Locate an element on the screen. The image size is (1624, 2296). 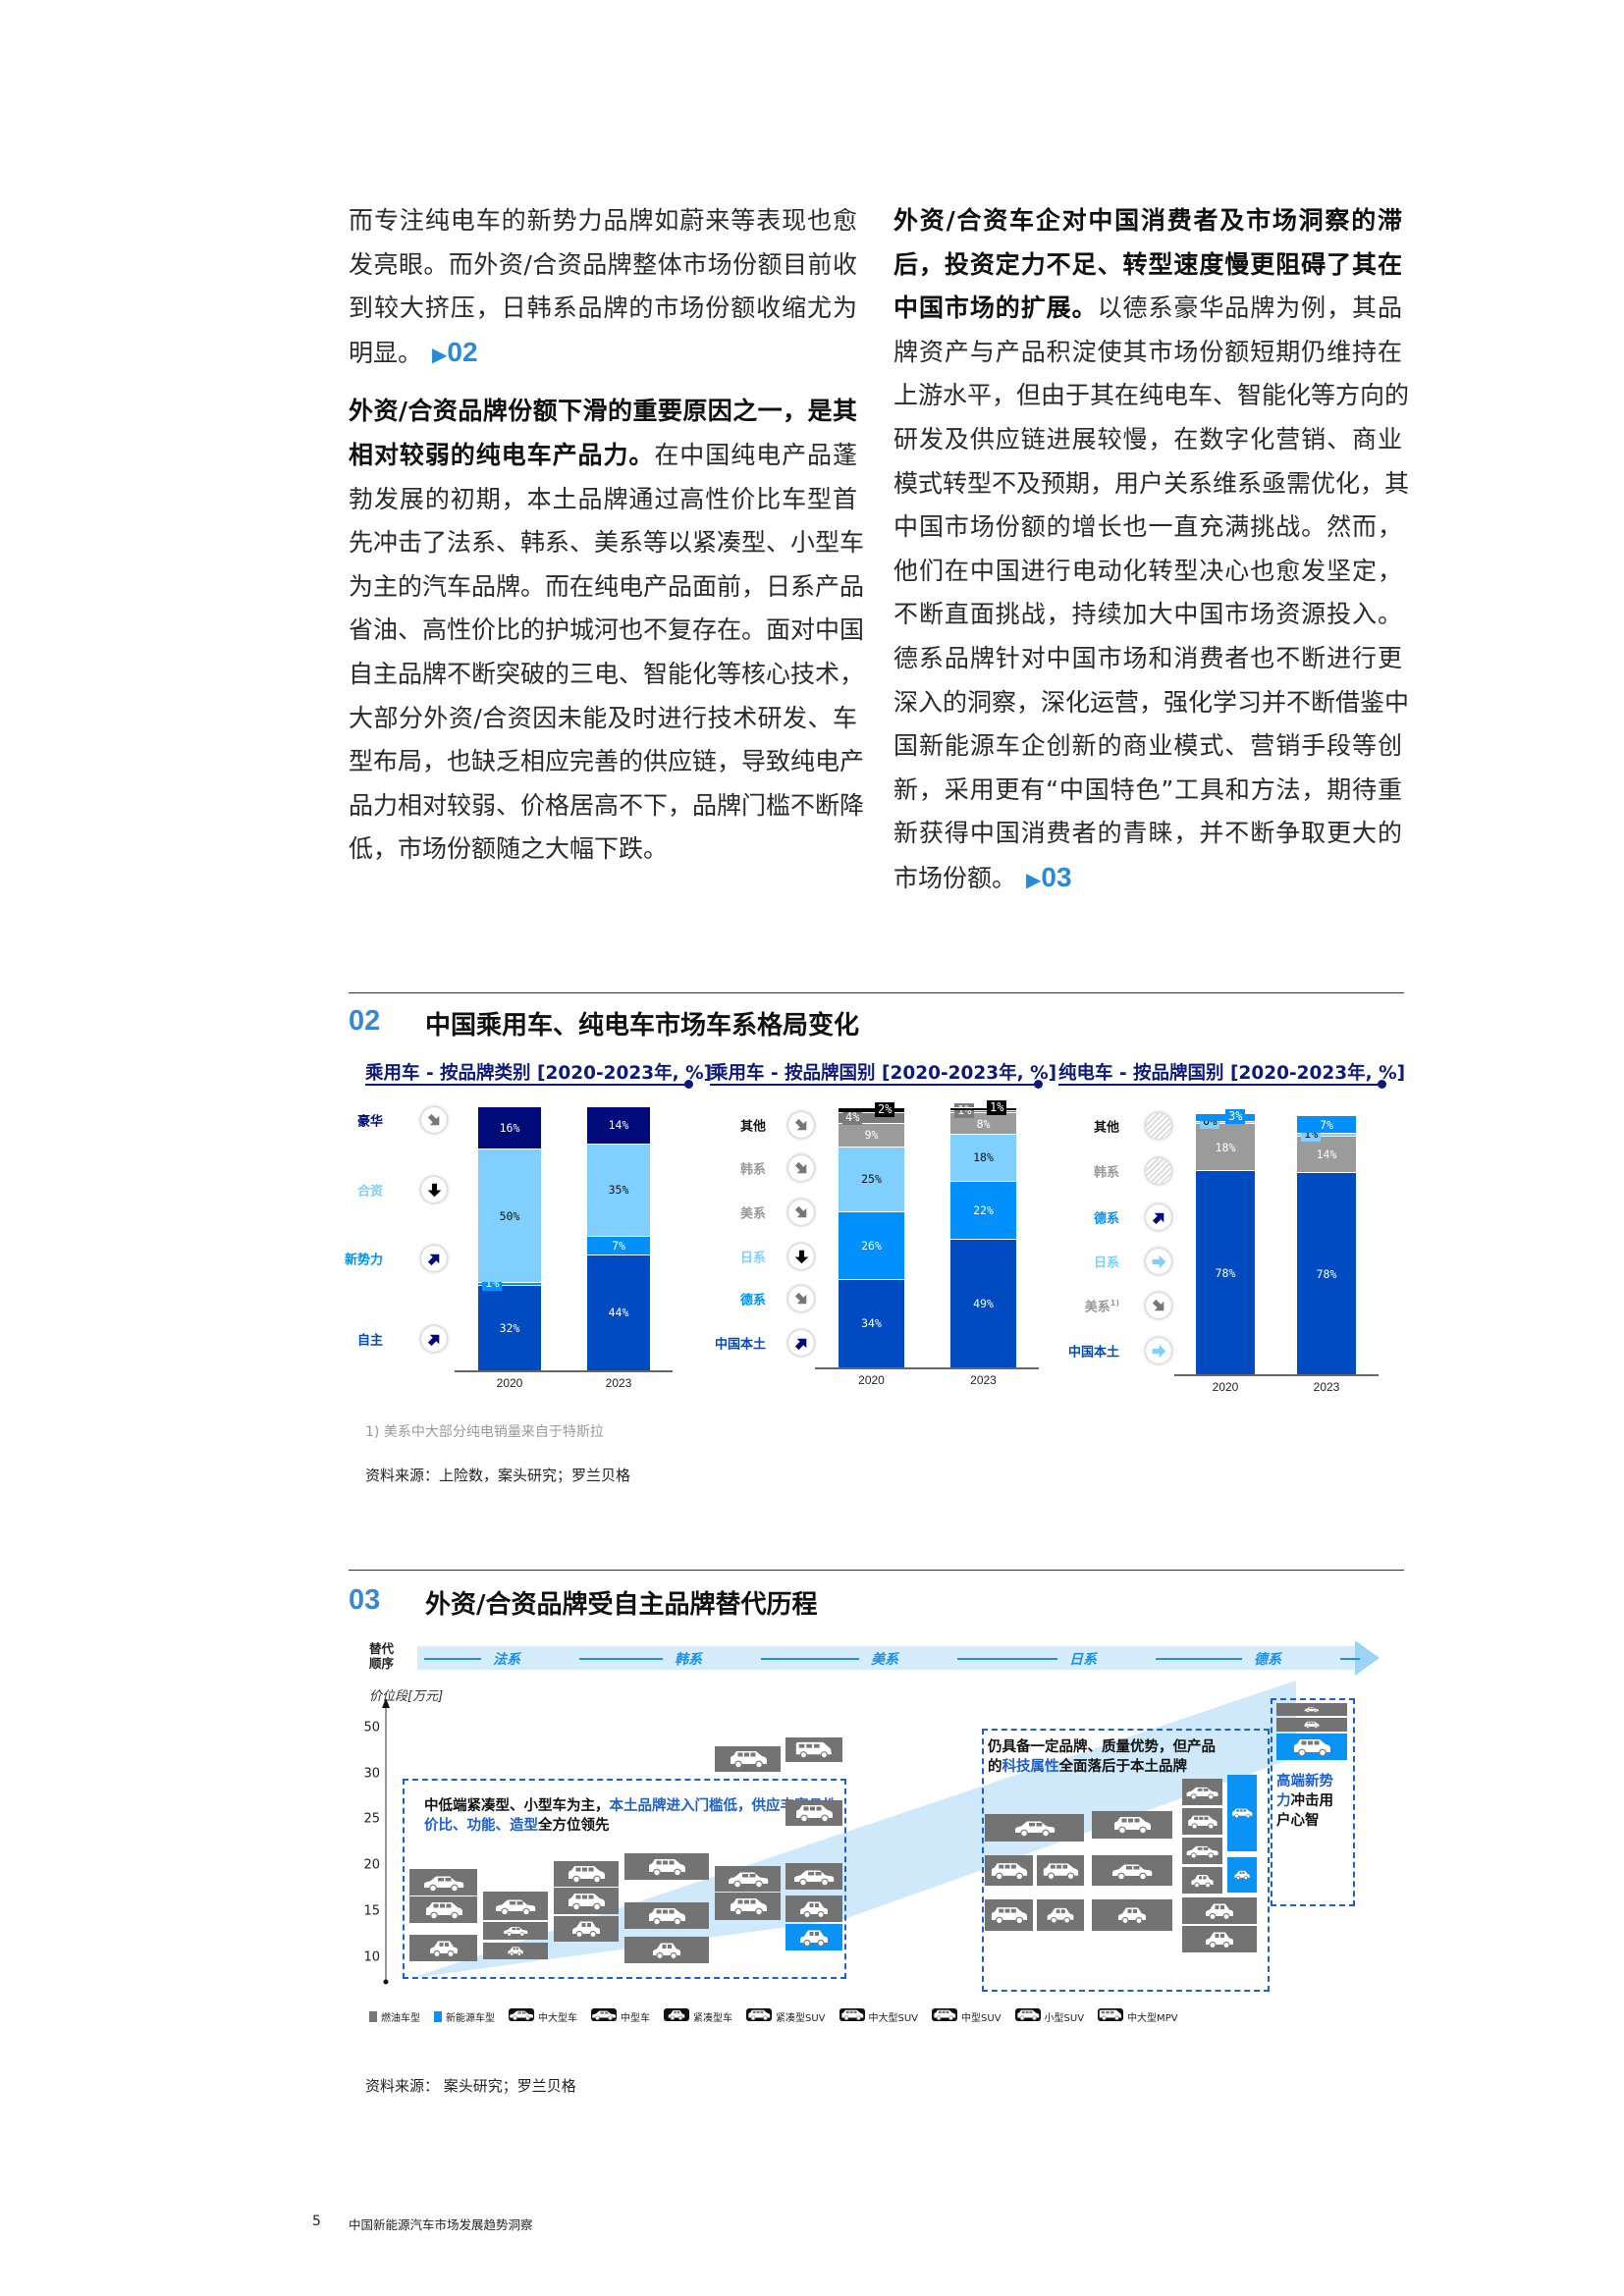
exhibit-reference-link: 03 is located at coordinates (1056, 876).